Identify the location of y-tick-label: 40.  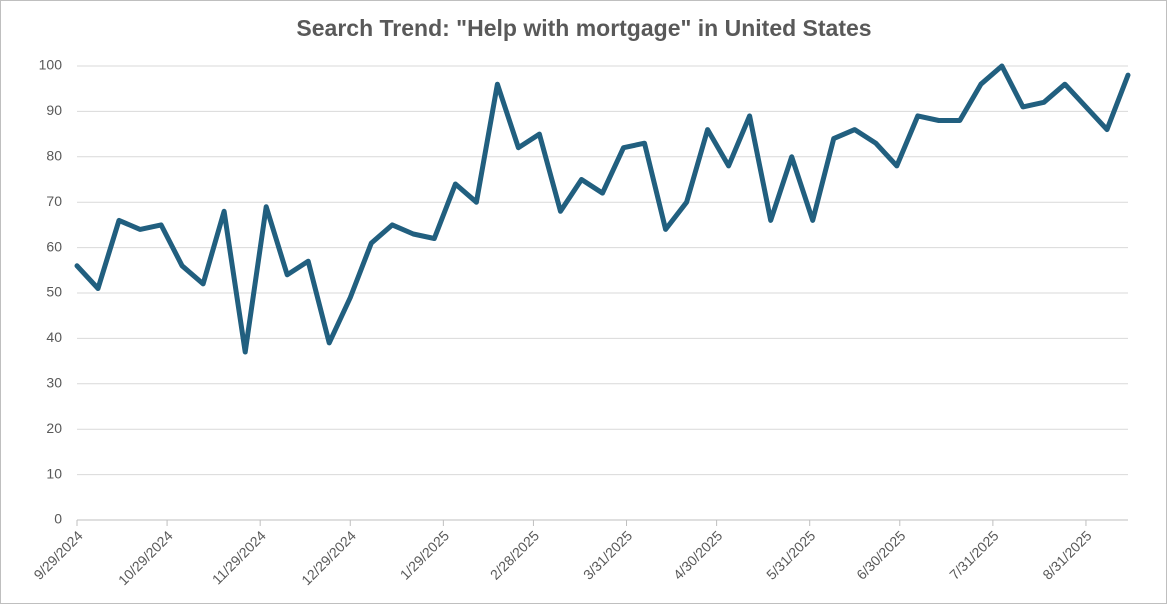
(54, 337).